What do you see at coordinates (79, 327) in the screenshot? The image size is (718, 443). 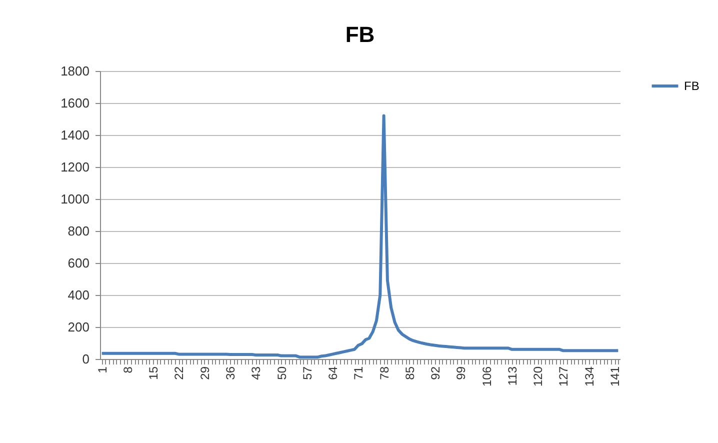 I see `y-tick-label: 200` at bounding box center [79, 327].